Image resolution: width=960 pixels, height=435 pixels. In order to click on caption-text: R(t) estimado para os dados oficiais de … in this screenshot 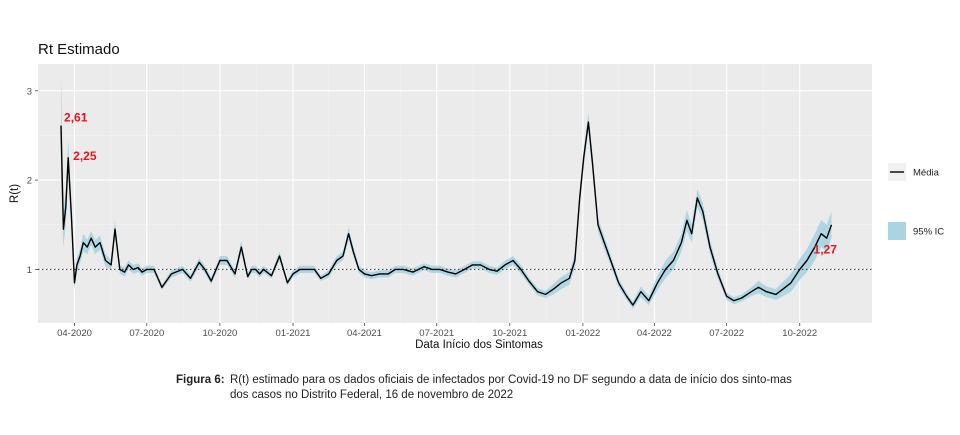, I will do `click(511, 387)`.